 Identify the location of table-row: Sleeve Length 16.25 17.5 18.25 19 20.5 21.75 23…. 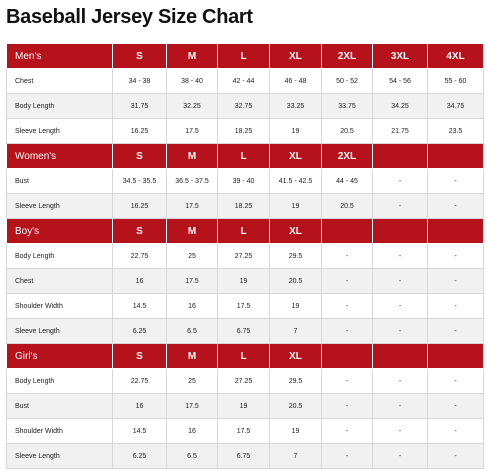
(245, 131).